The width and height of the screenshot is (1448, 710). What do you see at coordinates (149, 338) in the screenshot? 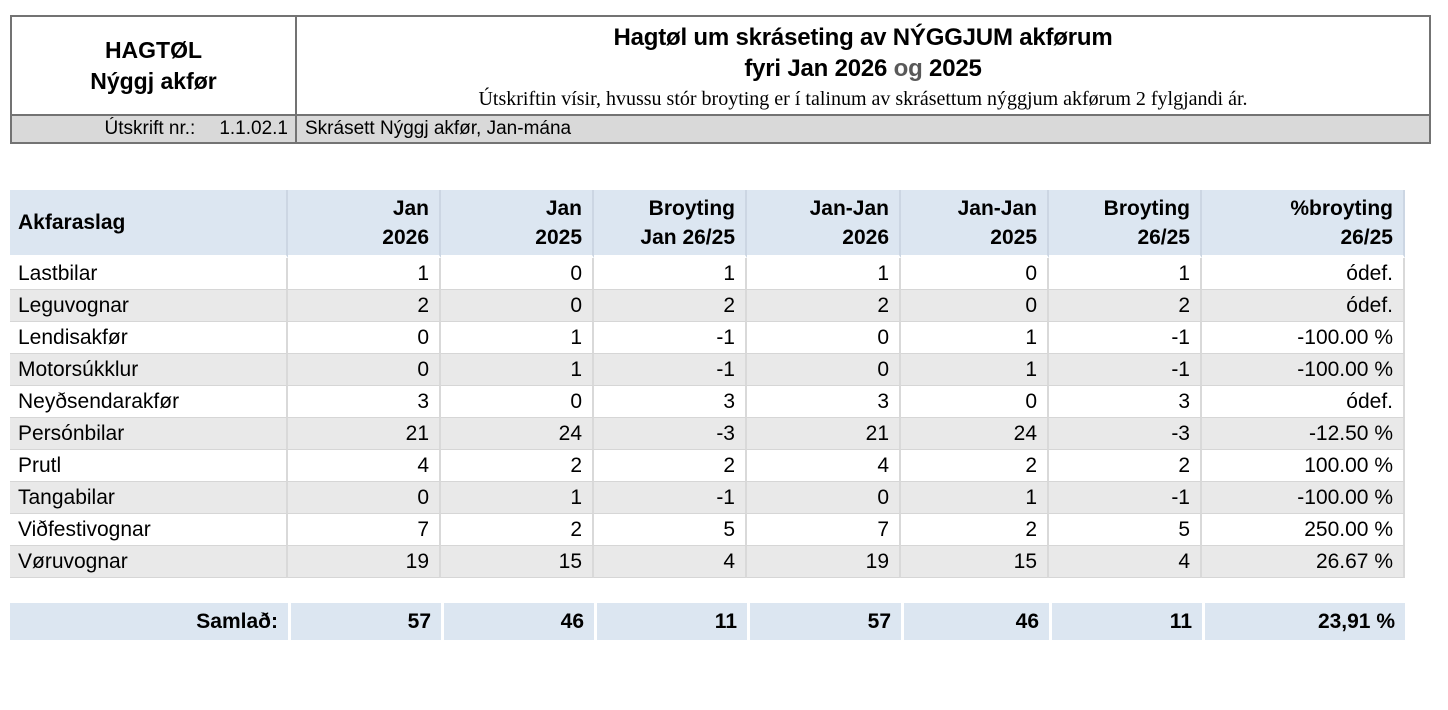
I see `row-label-cell: Lendisakfør` at bounding box center [149, 338].